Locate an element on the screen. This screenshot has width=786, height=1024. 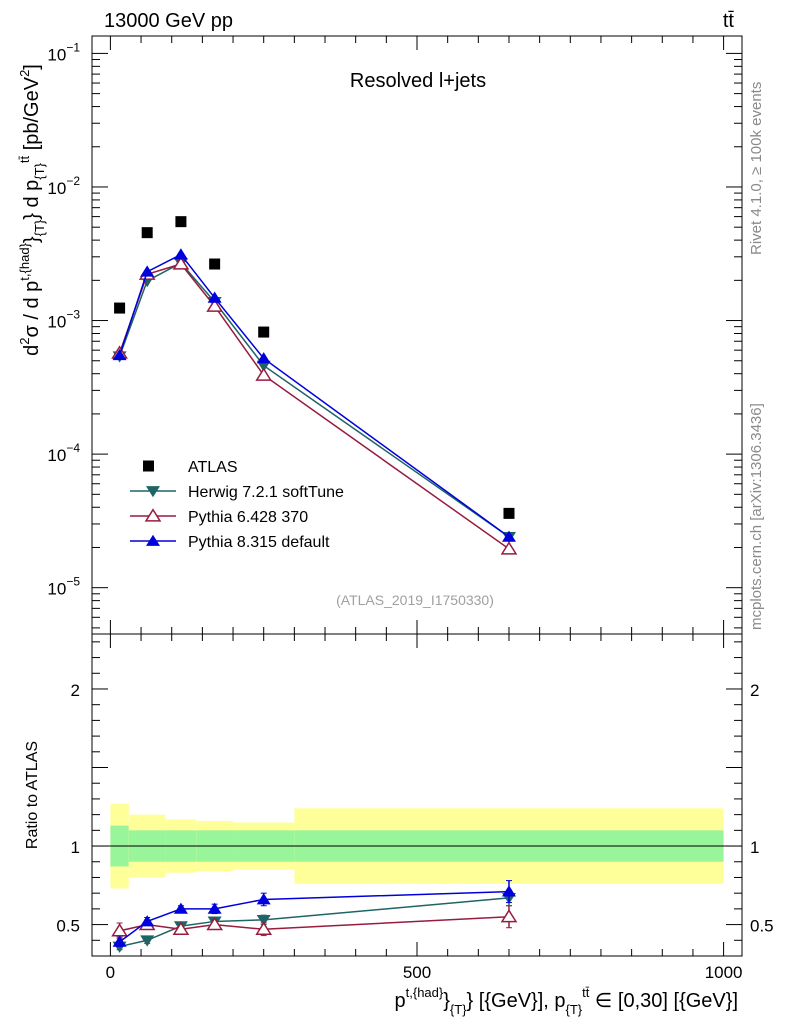
process-label: tt̄ is located at coordinates (729, 21).